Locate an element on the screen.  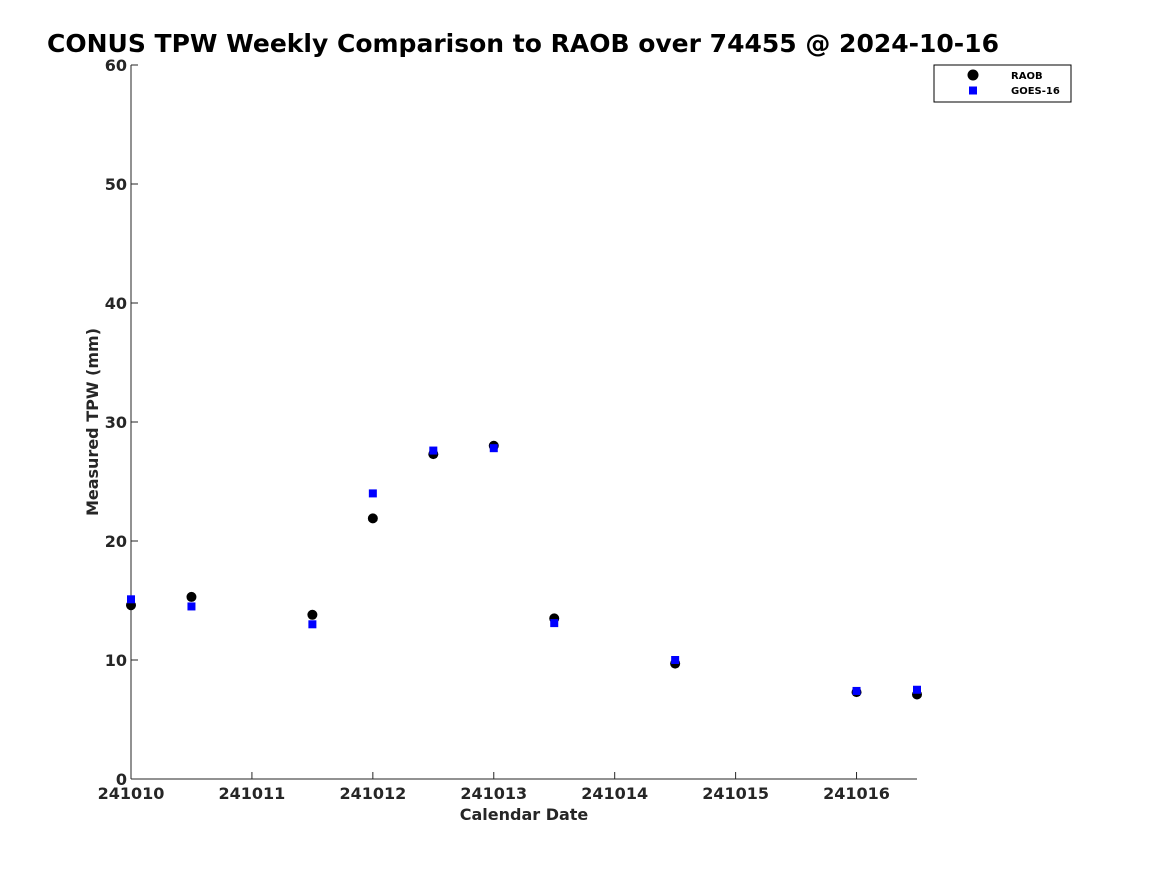
legend-marker-raob is located at coordinates (973, 75).